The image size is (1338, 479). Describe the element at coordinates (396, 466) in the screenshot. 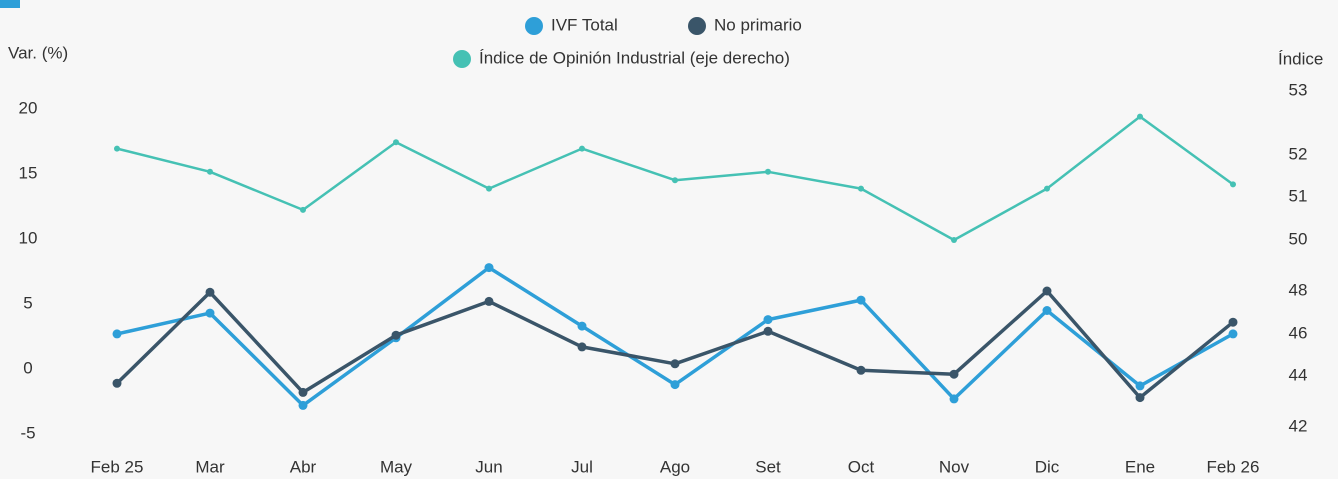

I see `x-tick-label: May` at that location.